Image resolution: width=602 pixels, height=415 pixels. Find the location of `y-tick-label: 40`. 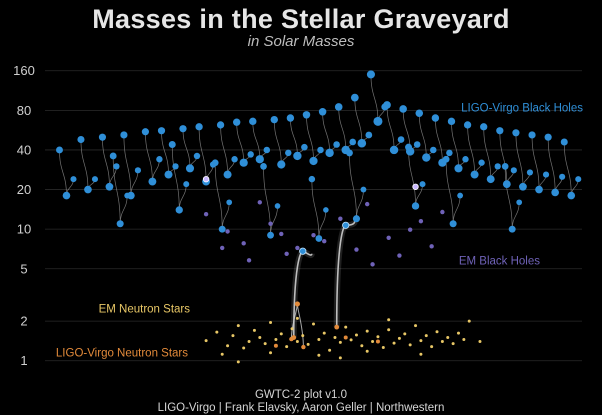

y-tick-label: 40 is located at coordinates (24, 149).